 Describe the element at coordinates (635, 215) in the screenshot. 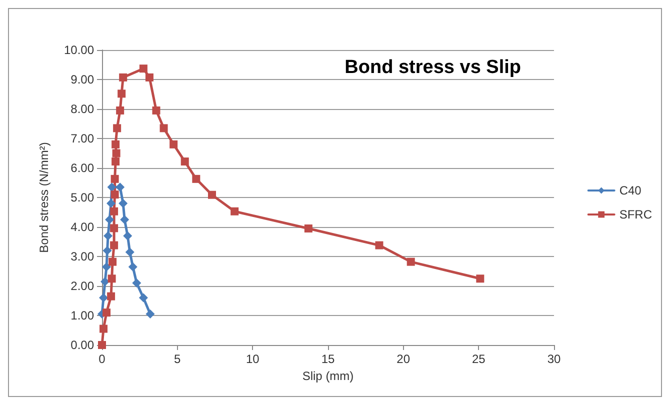

I see `legend-label: SFRC` at that location.